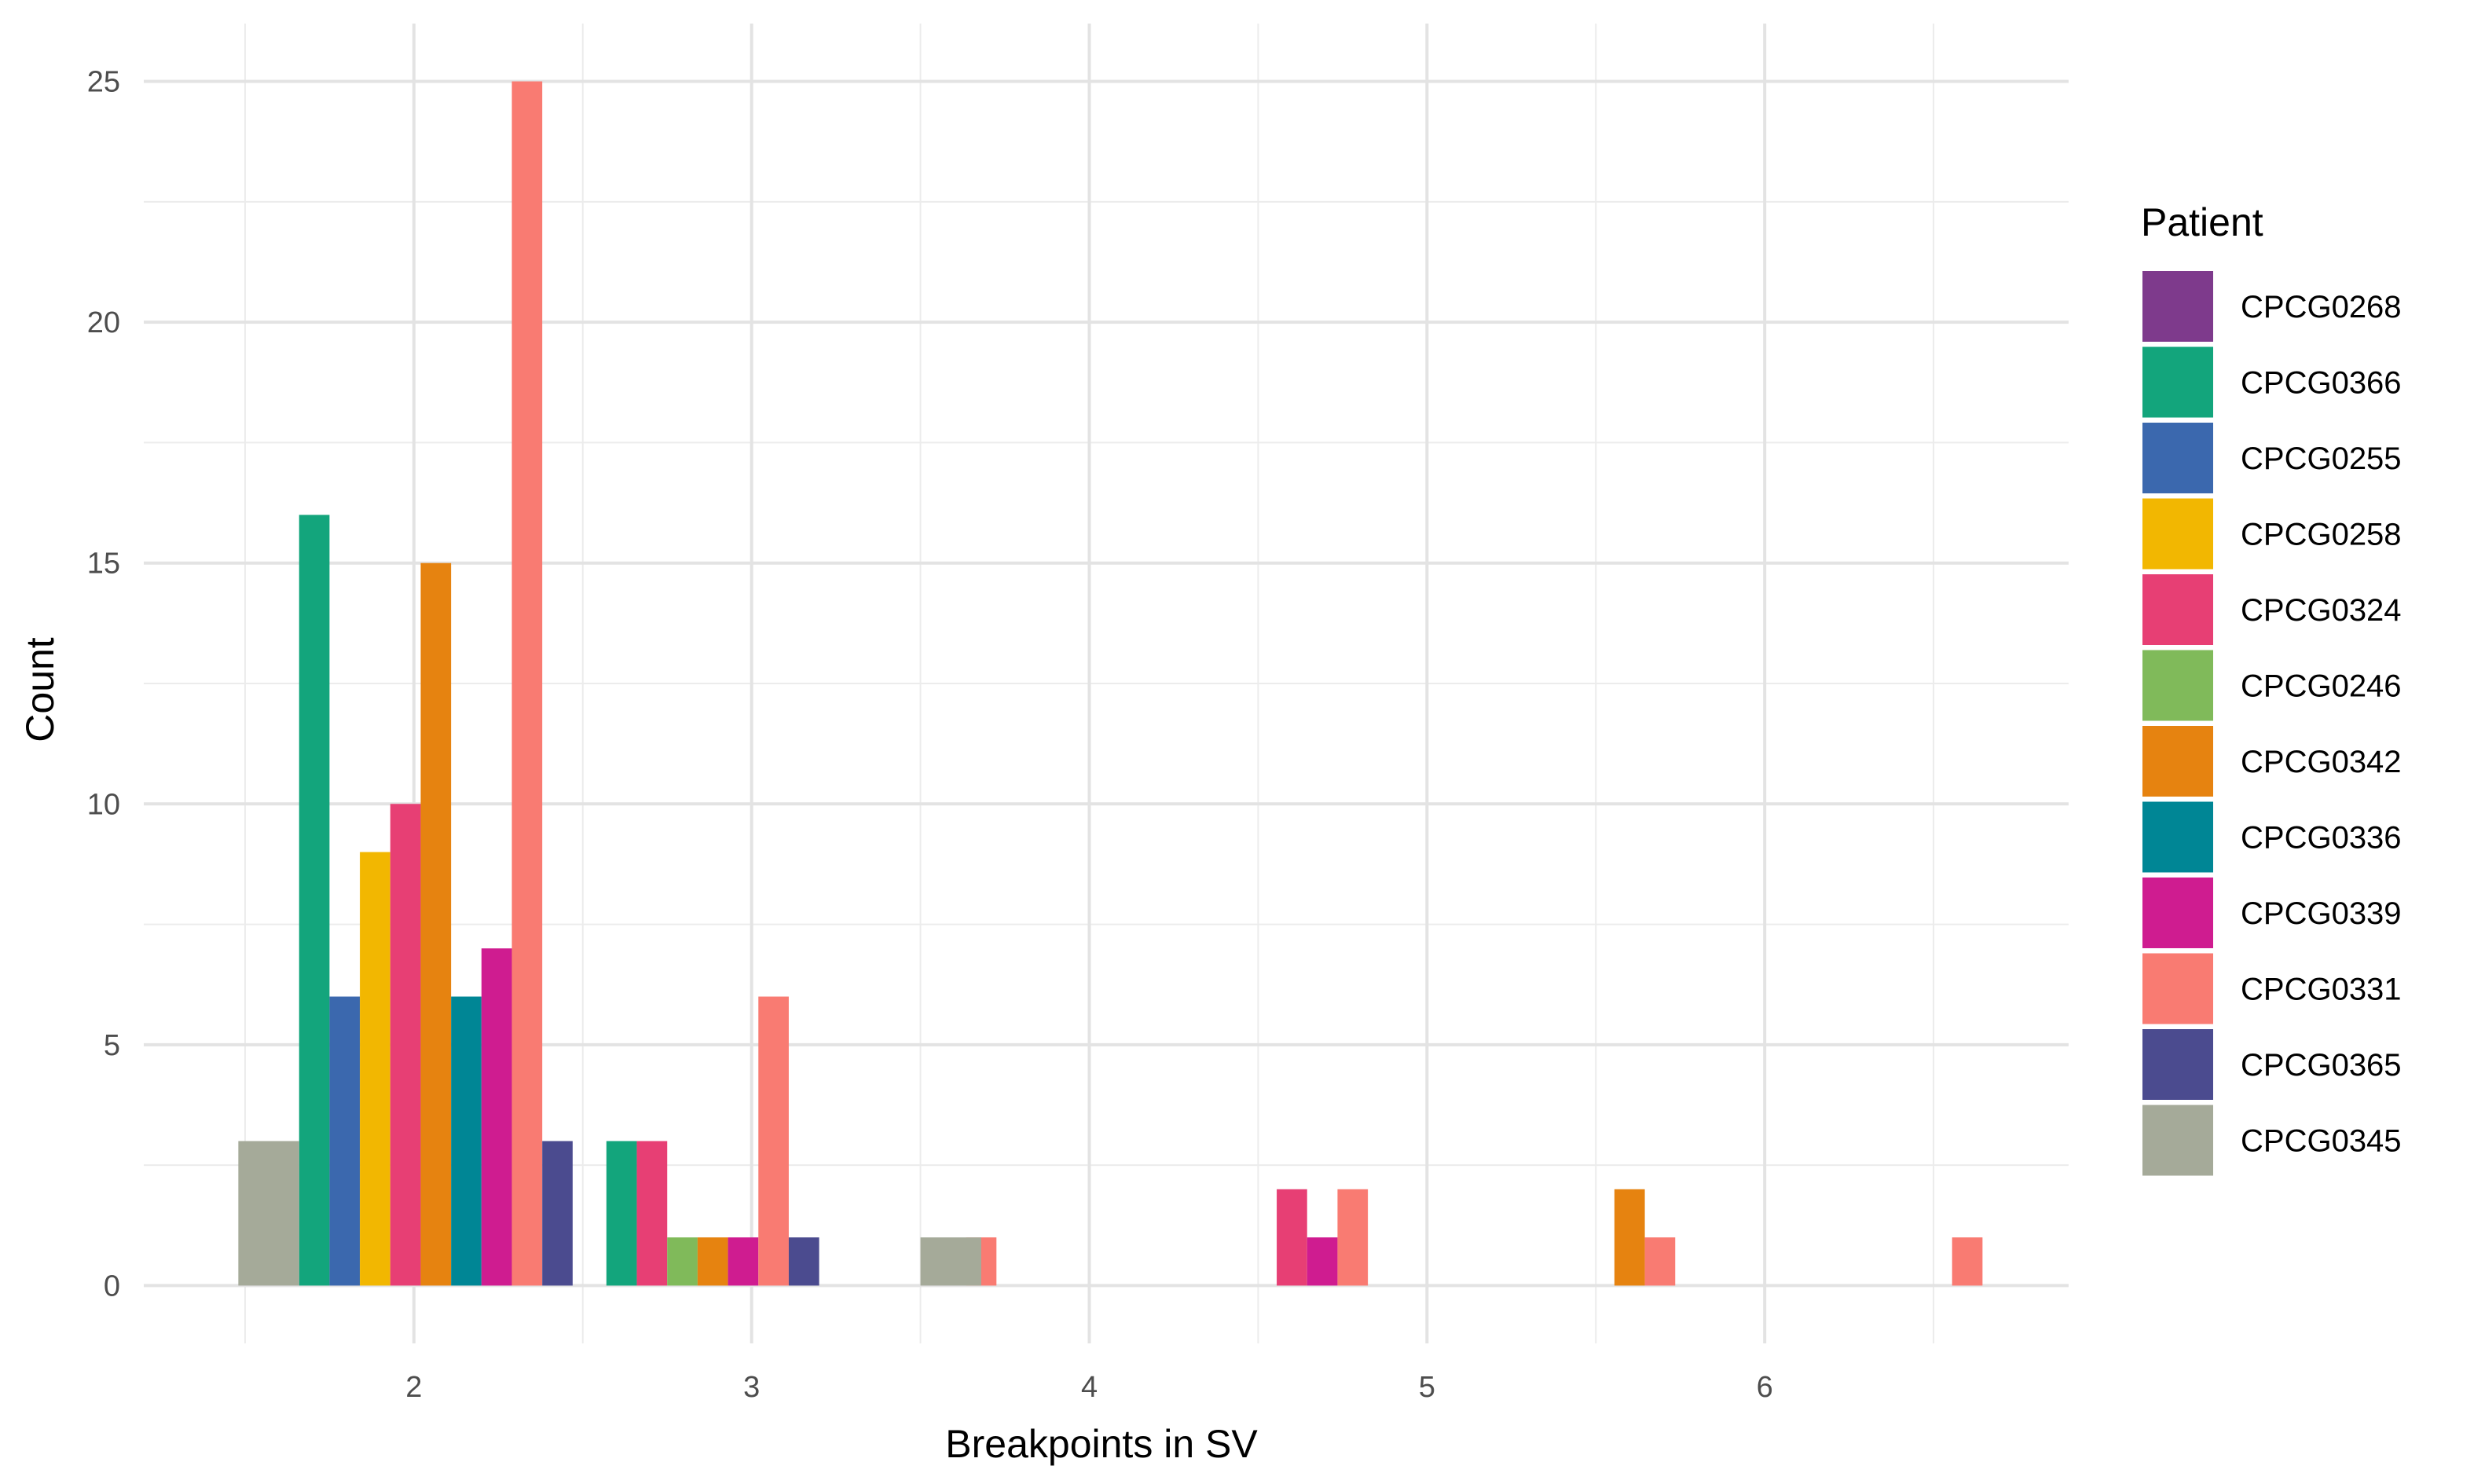 The width and height of the screenshot is (2474, 1484). Describe the element at coordinates (2177, 837) in the screenshot. I see `legend-swatch-cpcg0336` at that location.